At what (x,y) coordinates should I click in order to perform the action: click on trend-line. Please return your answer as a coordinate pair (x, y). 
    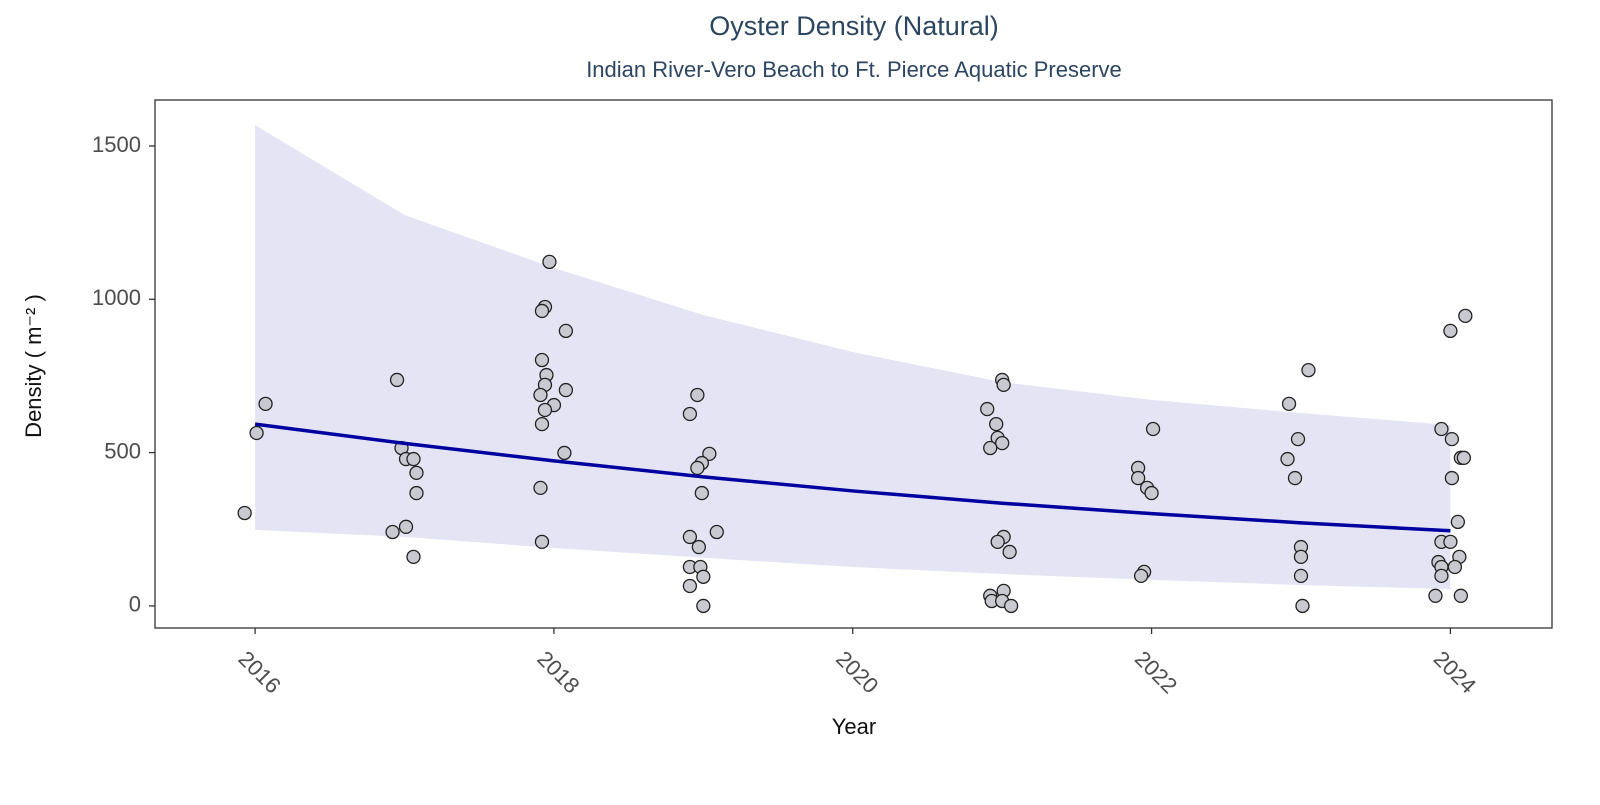
    Looking at the image, I should click on (852, 477).